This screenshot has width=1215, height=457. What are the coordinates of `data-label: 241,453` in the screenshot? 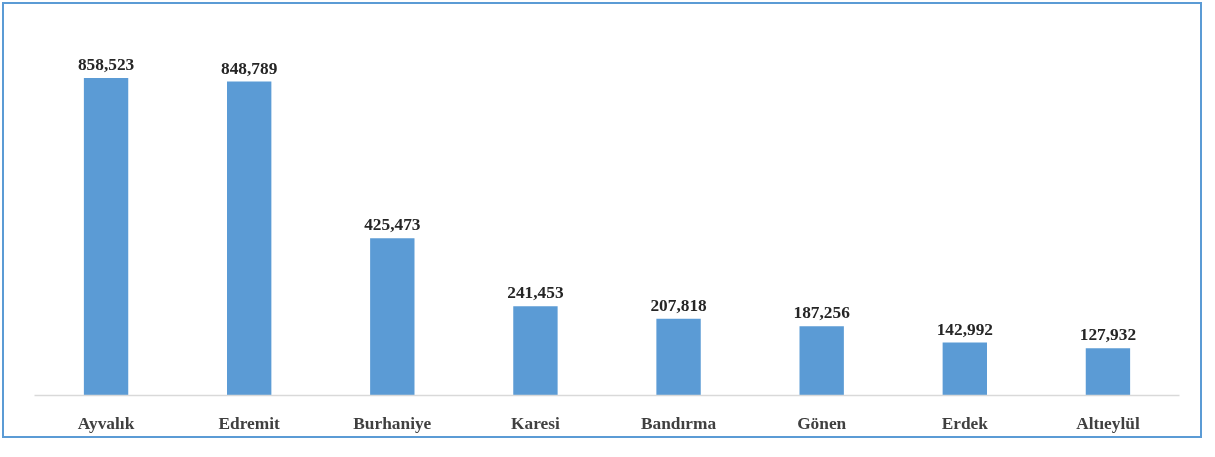 It's located at (535, 293).